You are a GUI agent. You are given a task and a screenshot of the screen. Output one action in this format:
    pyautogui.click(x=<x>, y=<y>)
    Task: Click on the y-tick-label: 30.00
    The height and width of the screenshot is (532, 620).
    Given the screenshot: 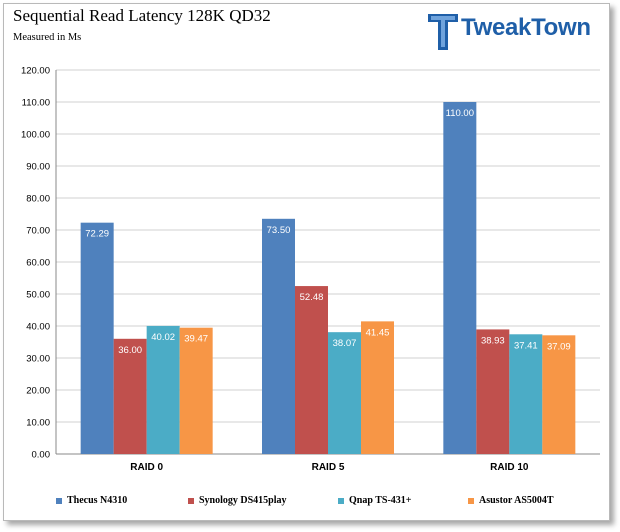 What is the action you would take?
    pyautogui.click(x=38, y=359)
    